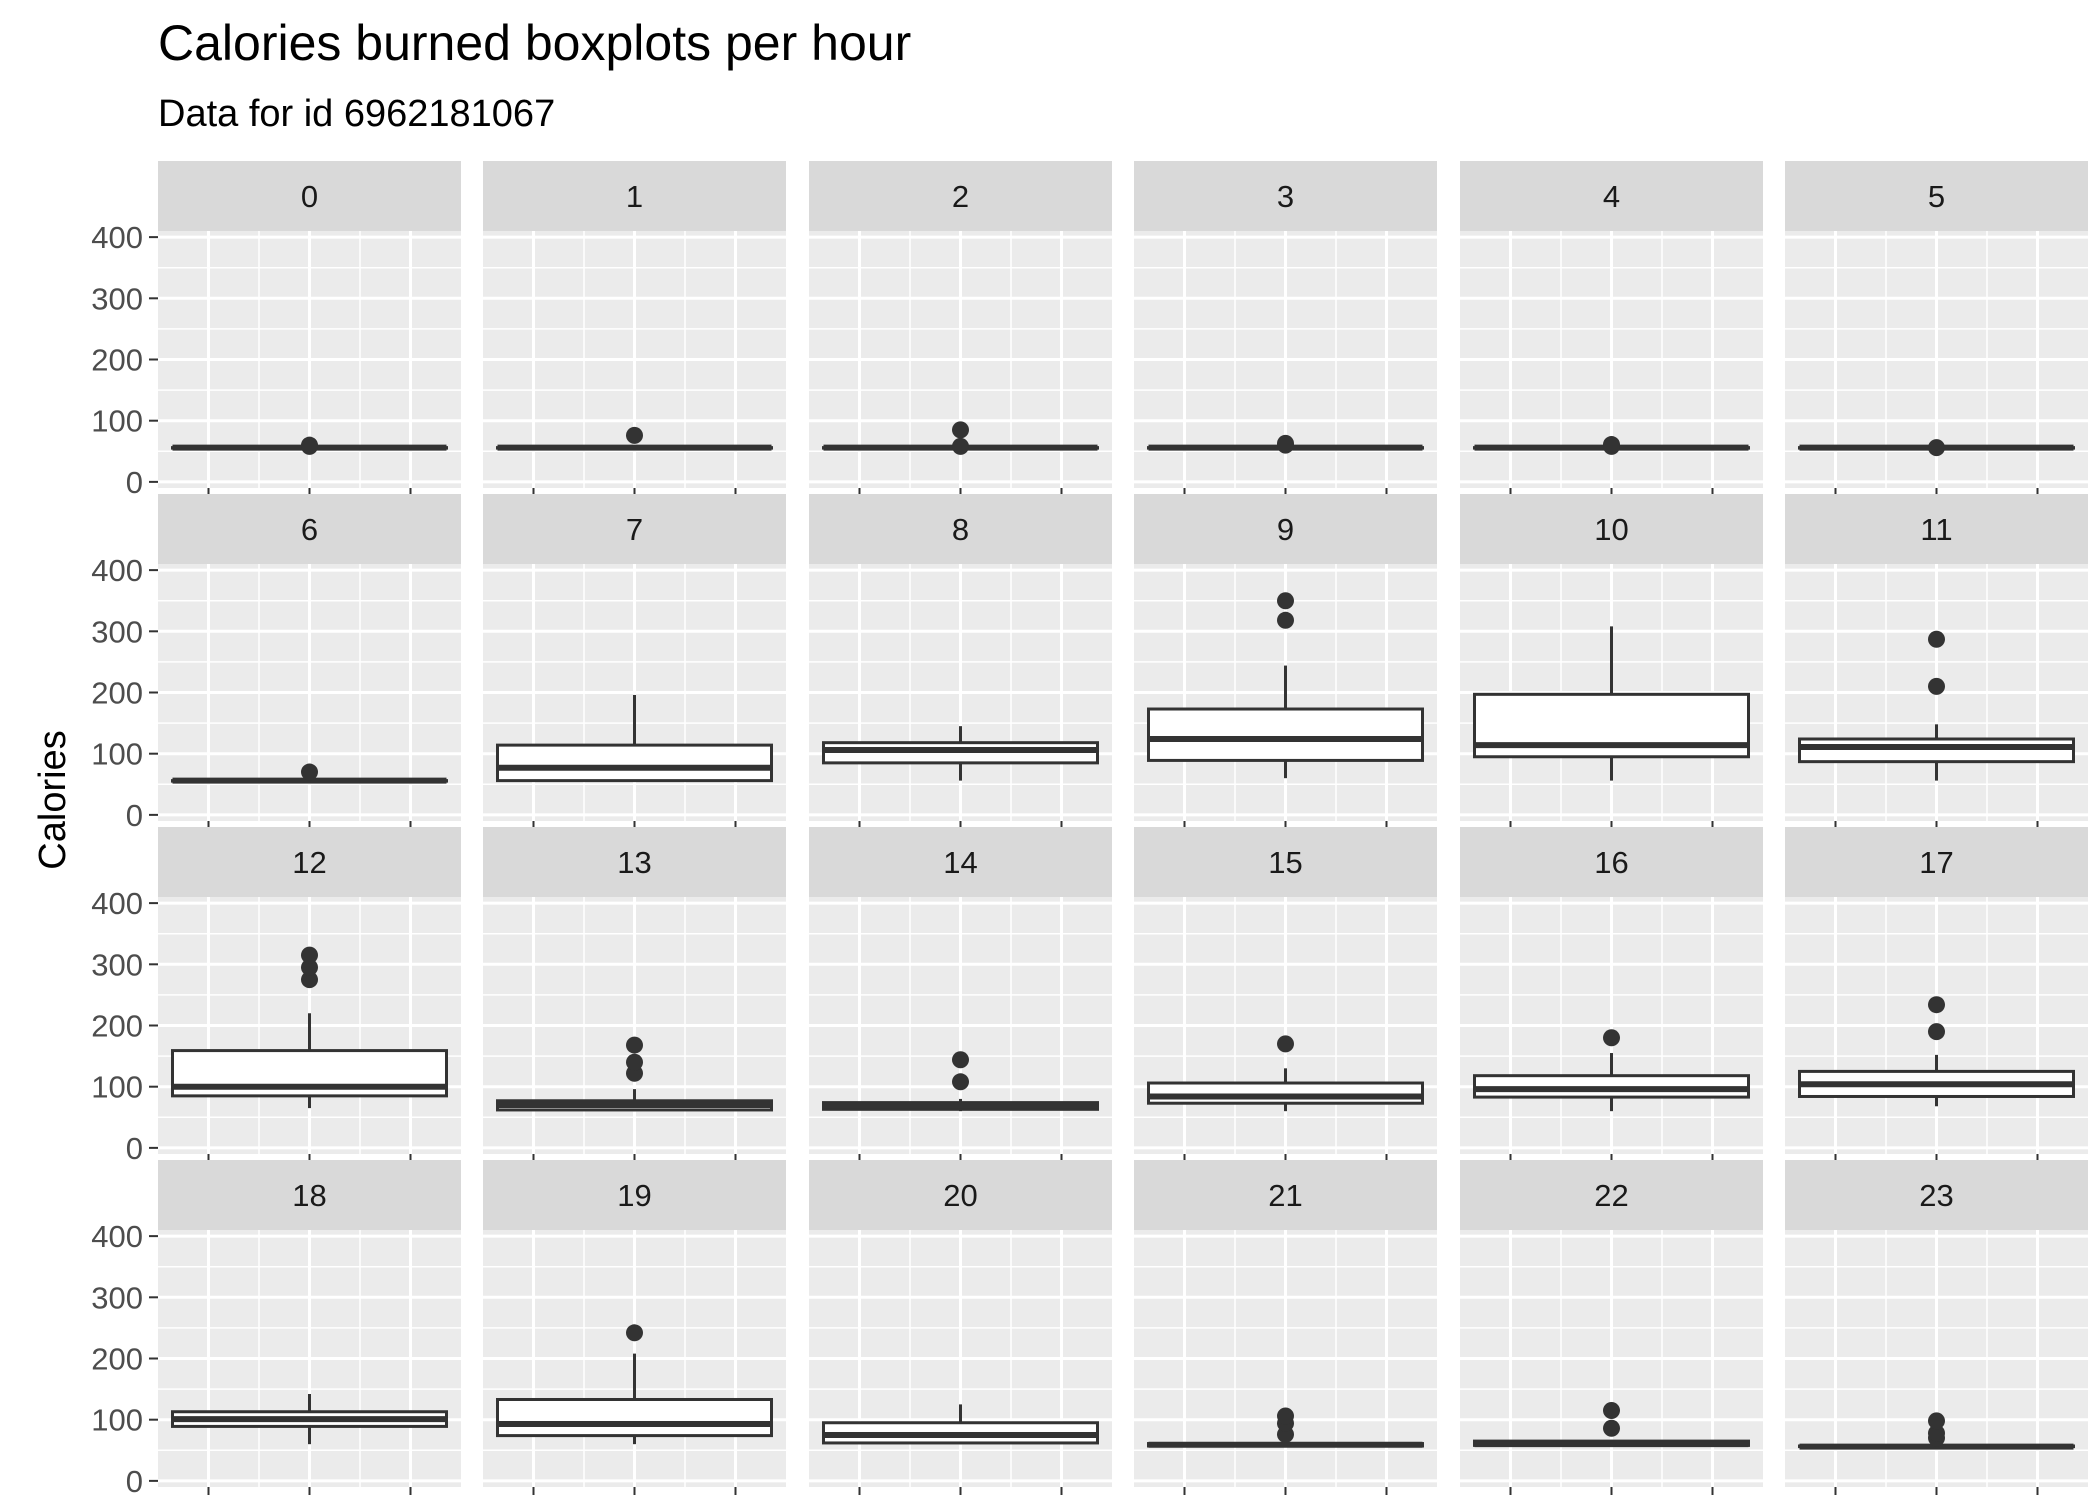 The height and width of the screenshot is (1499, 2100). I want to click on facet-strip-label: 18, so click(309, 1195).